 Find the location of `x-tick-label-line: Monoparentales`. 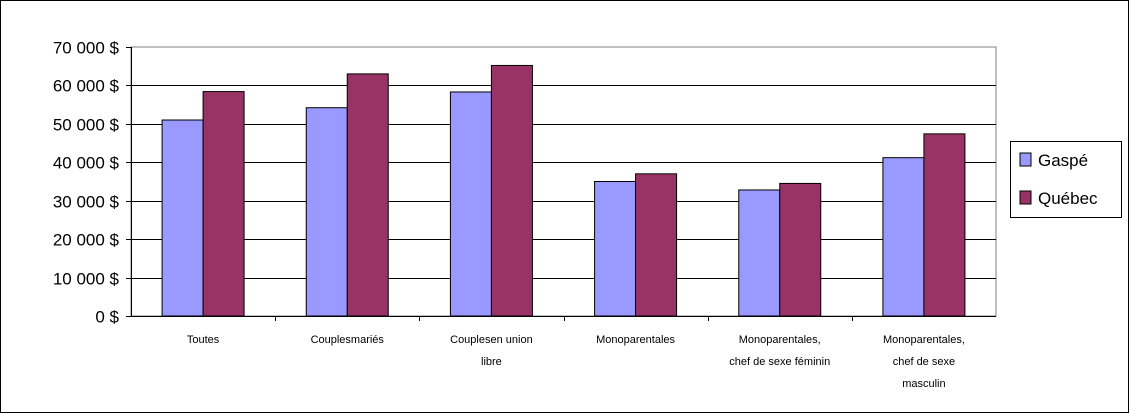

x-tick-label-line: Monoparentales is located at coordinates (635, 340).